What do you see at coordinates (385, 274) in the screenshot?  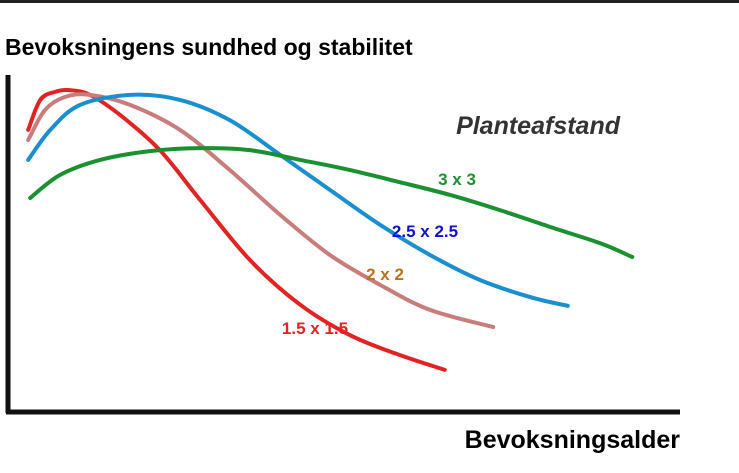 I see `series-label: 2 x 2` at bounding box center [385, 274].